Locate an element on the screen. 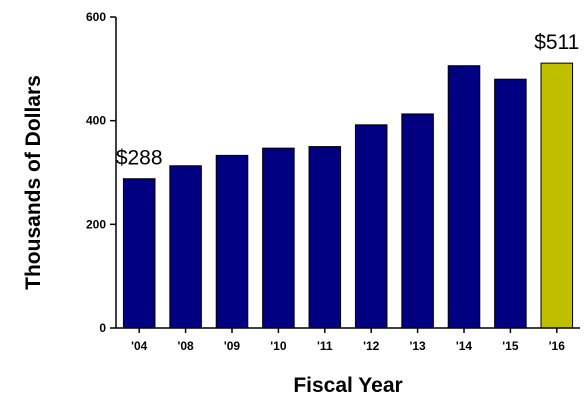 The height and width of the screenshot is (399, 587). y-tick-label: 400 is located at coordinates (96, 121).